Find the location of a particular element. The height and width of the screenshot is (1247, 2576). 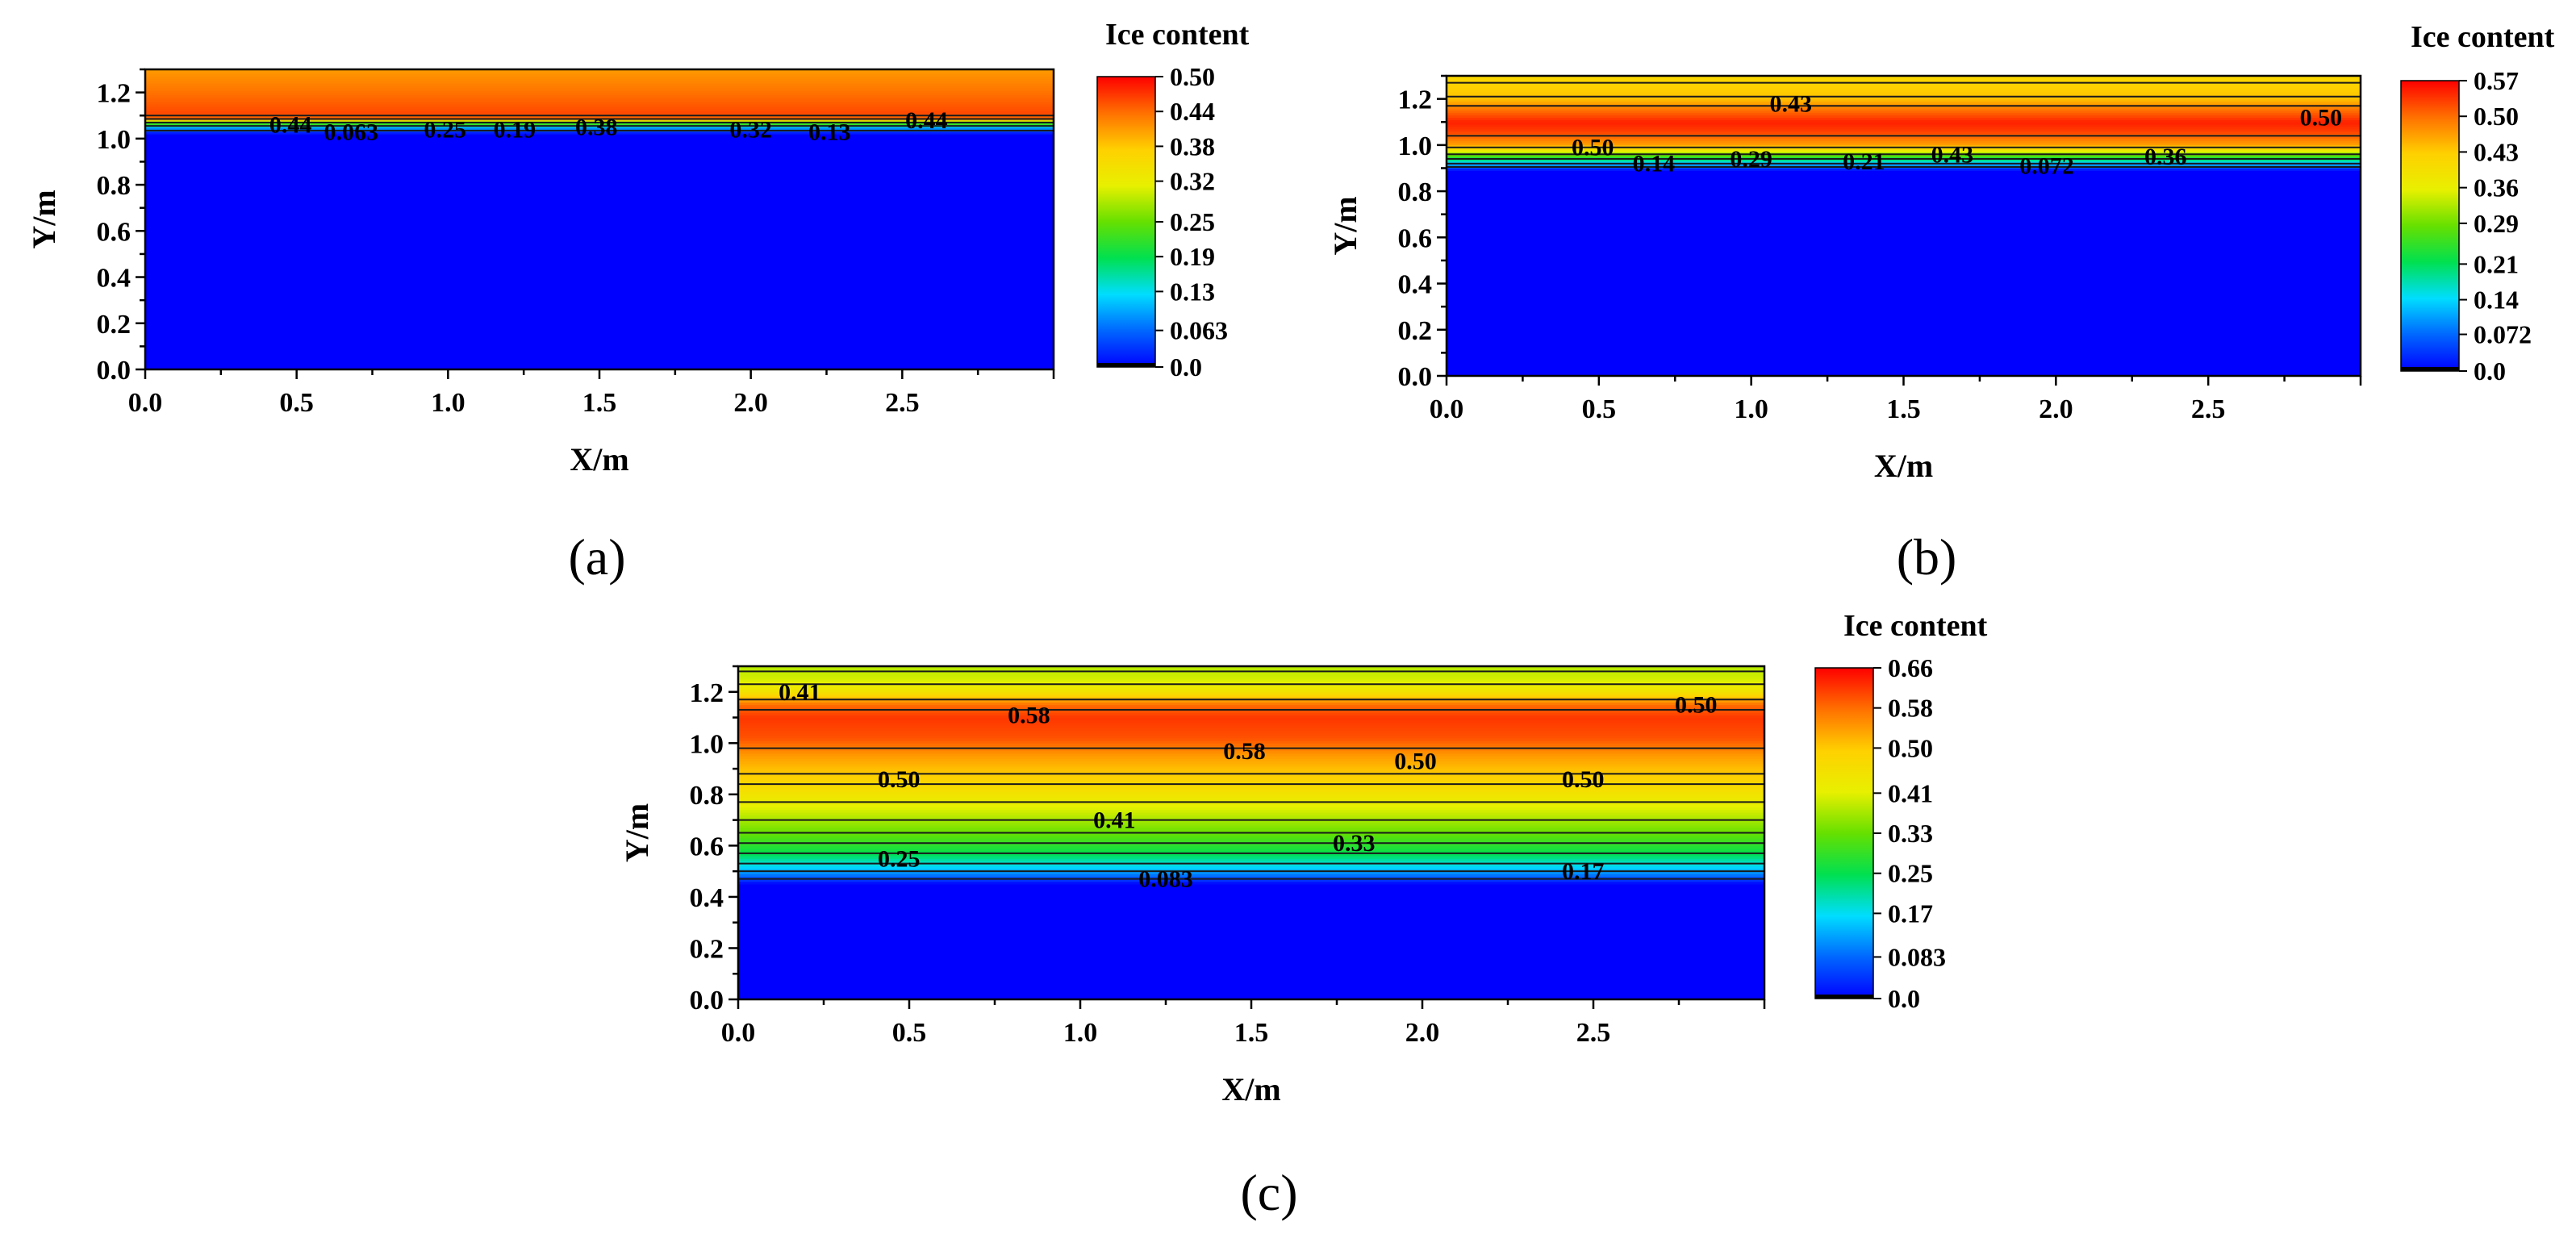

x-tick-label: 2.0 is located at coordinates (1423, 1033).